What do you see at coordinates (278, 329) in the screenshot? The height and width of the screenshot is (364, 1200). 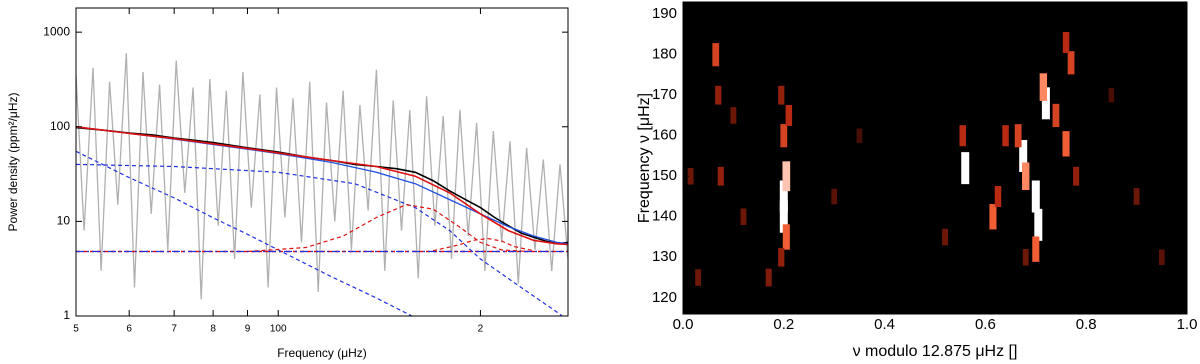 I see `x-tick-label: 100` at bounding box center [278, 329].